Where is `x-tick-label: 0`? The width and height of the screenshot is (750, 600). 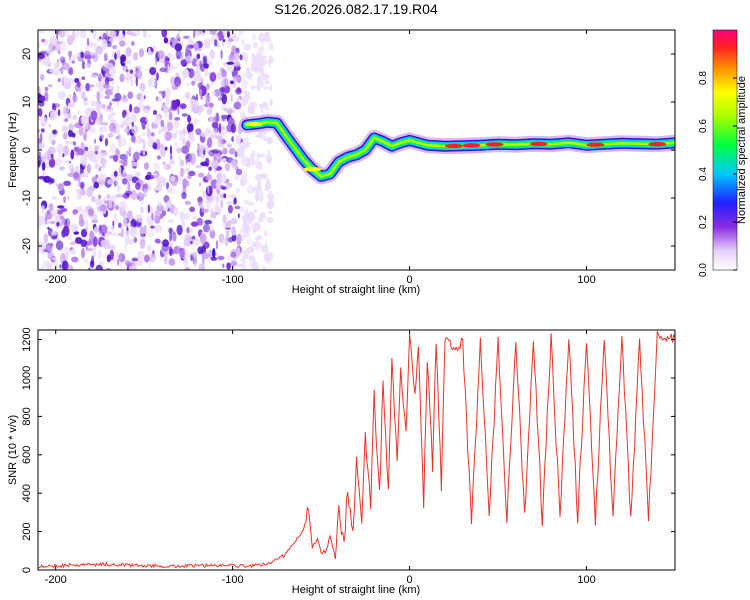 x-tick-label: 0 is located at coordinates (410, 280).